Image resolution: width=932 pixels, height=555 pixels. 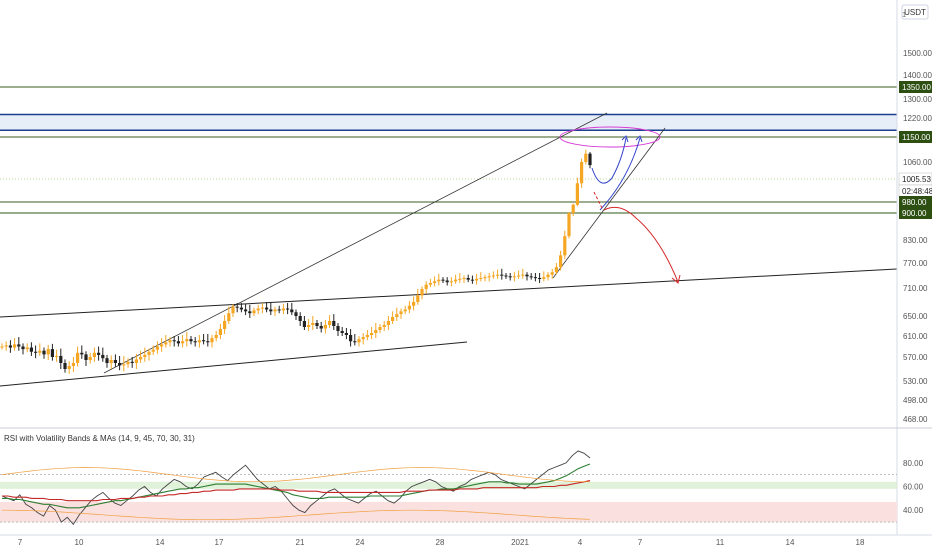 What do you see at coordinates (441, 542) in the screenshot?
I see `time-axis: 7 10 14 17 21 24 28 2021 4 7 11 14 18` at bounding box center [441, 542].